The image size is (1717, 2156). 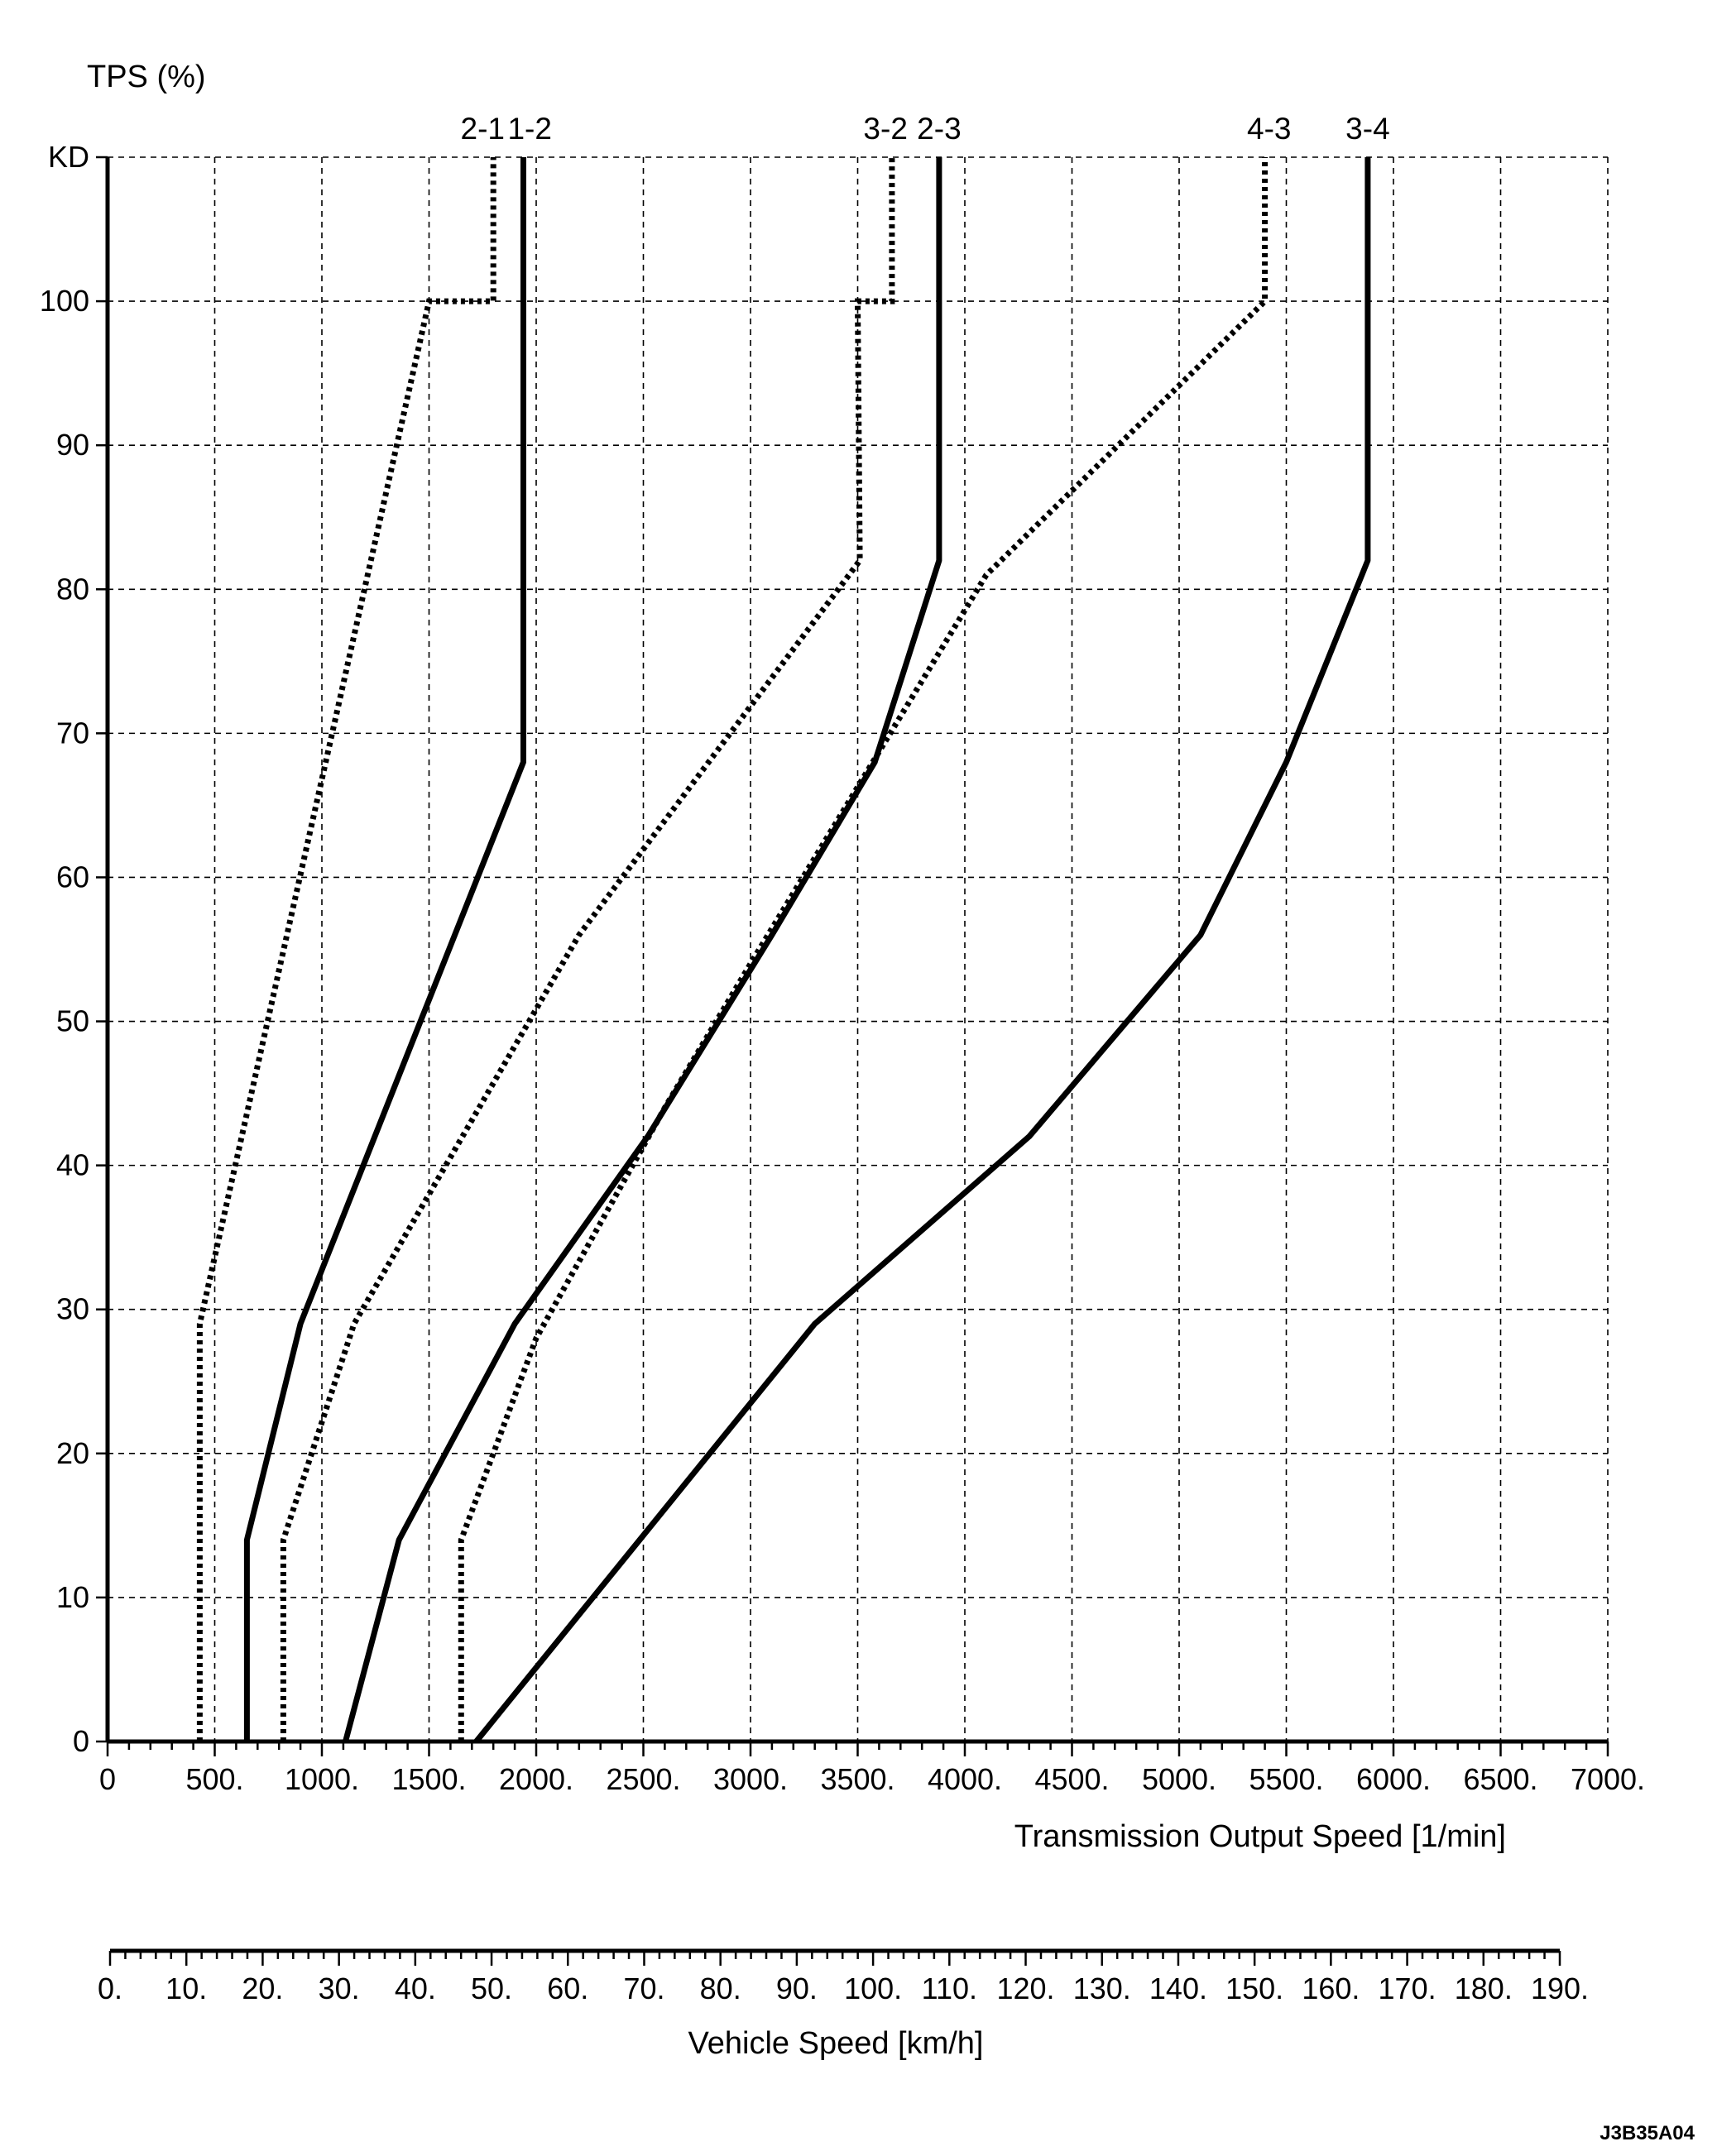 What do you see at coordinates (1407, 1988) in the screenshot?
I see `secondary-x-tick-label: 170.` at bounding box center [1407, 1988].